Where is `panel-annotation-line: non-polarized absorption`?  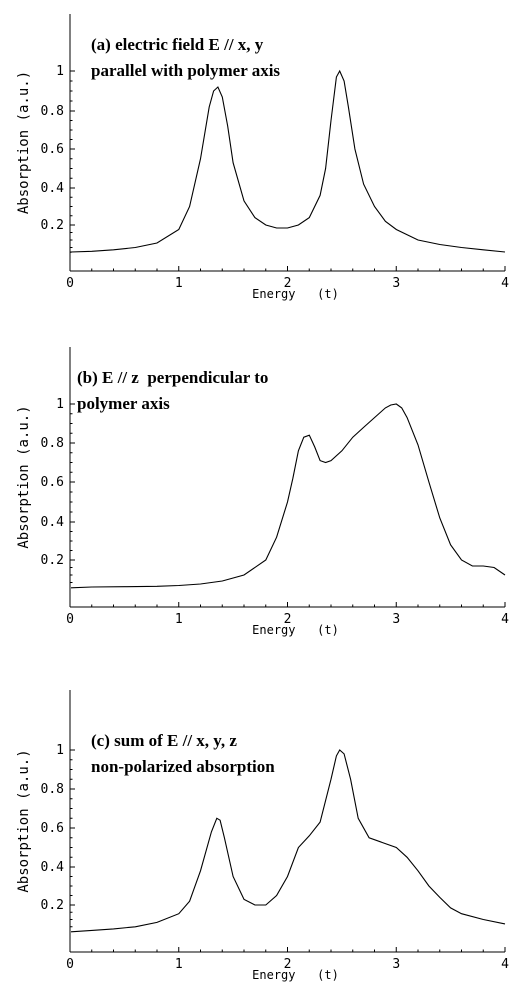 panel-annotation-line: non-polarized absorption is located at coordinates (183, 766).